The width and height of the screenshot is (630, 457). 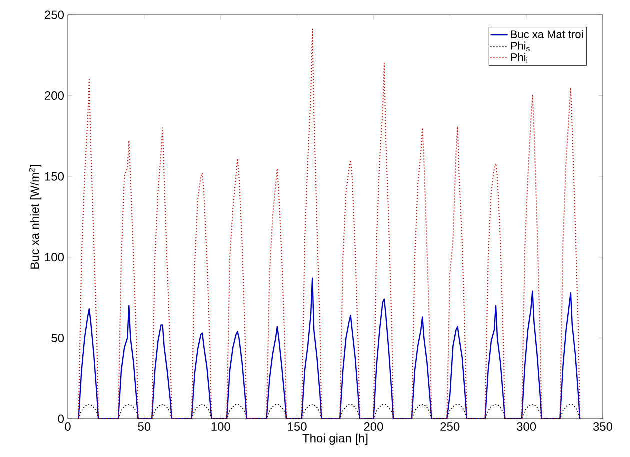 What do you see at coordinates (297, 427) in the screenshot?
I see `x-tick-label: 150` at bounding box center [297, 427].